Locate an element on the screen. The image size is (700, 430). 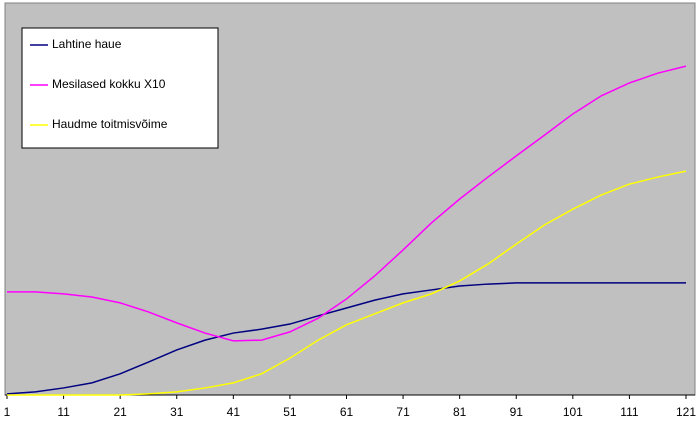
legend-box is located at coordinates (120, 88).